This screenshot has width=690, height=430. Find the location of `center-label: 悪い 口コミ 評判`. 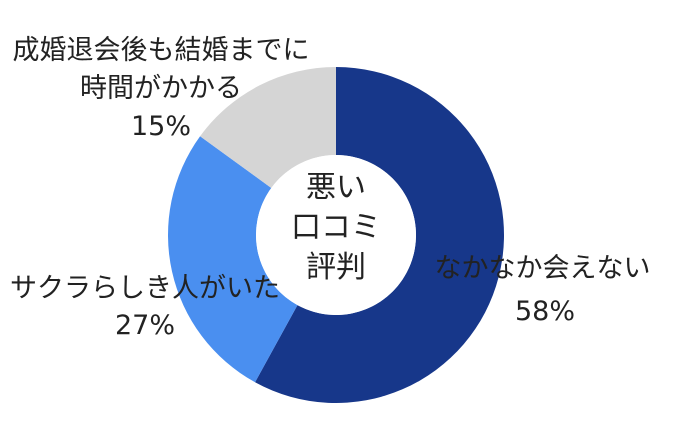

center-label: 悪い 口コミ 評判 is located at coordinates (336, 228).